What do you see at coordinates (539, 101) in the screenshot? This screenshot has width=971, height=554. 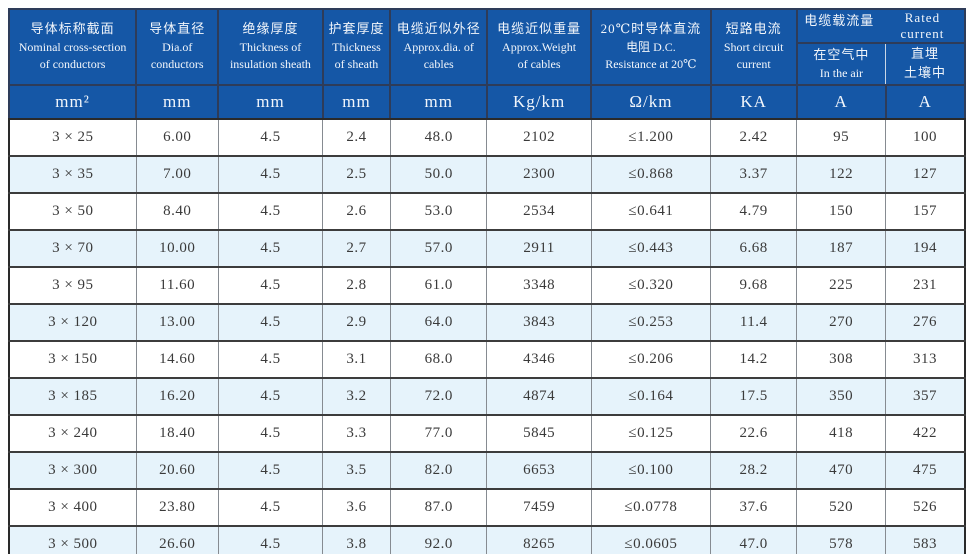 I see `unit-cell: Kg/km` at bounding box center [539, 101].